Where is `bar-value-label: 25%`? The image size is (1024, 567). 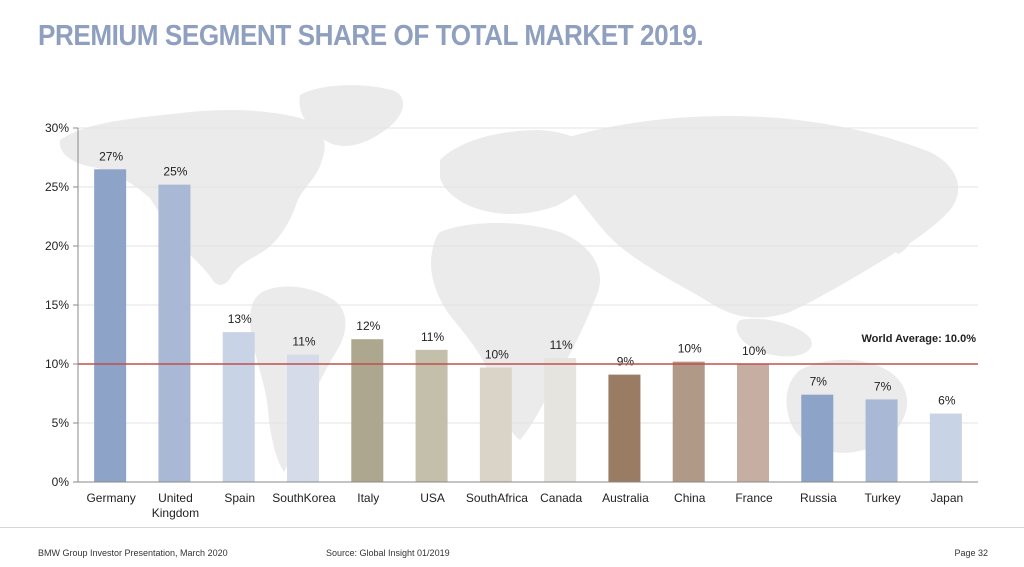 bar-value-label: 25% is located at coordinates (175, 172).